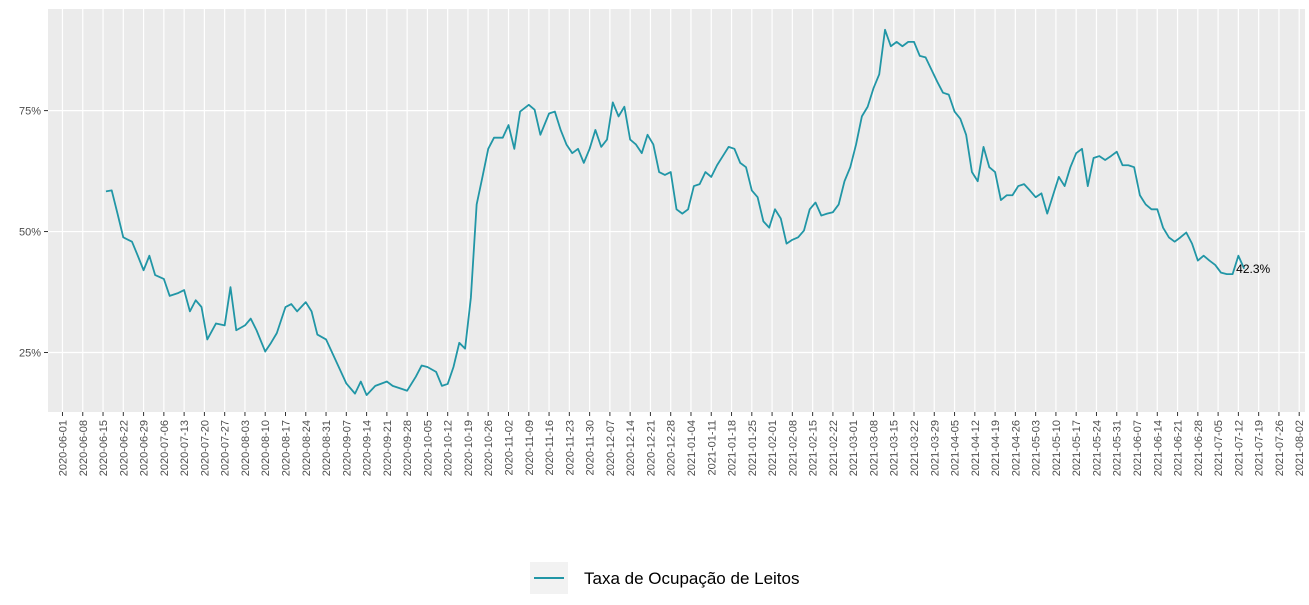 This screenshot has width=1309, height=605. Describe the element at coordinates (449, 448) in the screenshot. I see `x-tick-label: 2020-10-12` at that location.